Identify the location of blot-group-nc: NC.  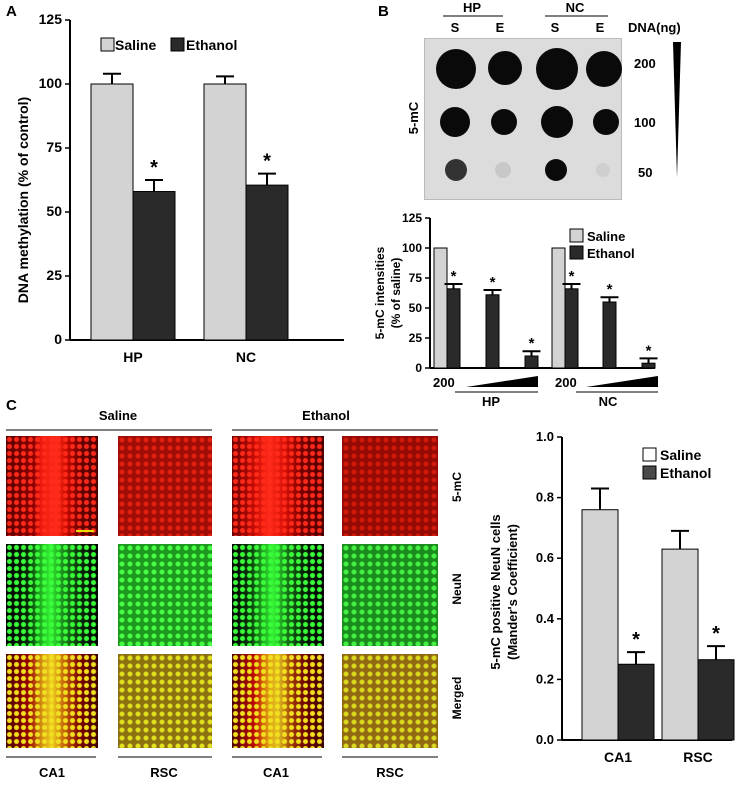
(575, 7).